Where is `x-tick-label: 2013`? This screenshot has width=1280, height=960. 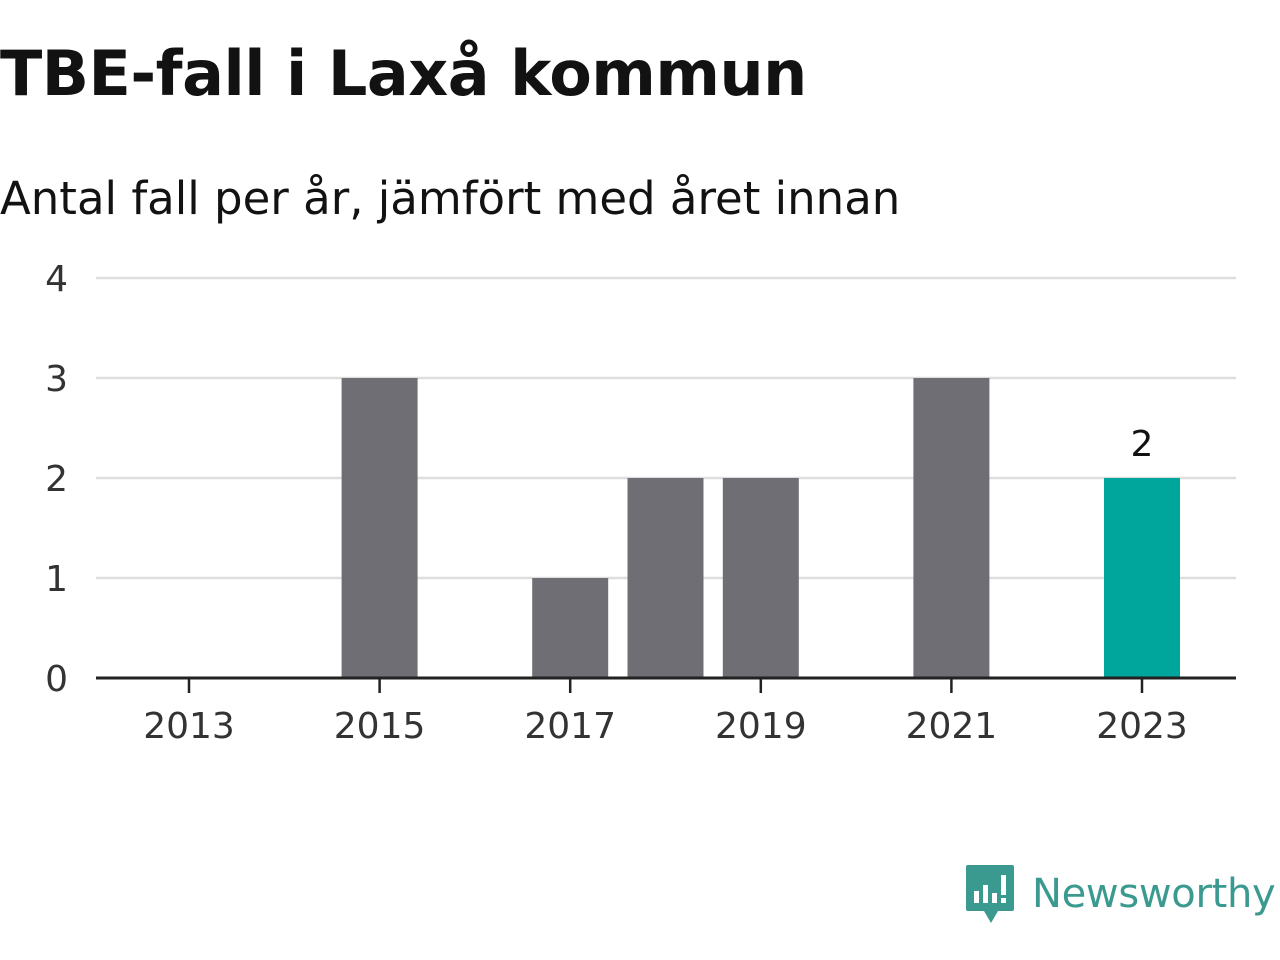 x-tick-label: 2013 is located at coordinates (189, 726).